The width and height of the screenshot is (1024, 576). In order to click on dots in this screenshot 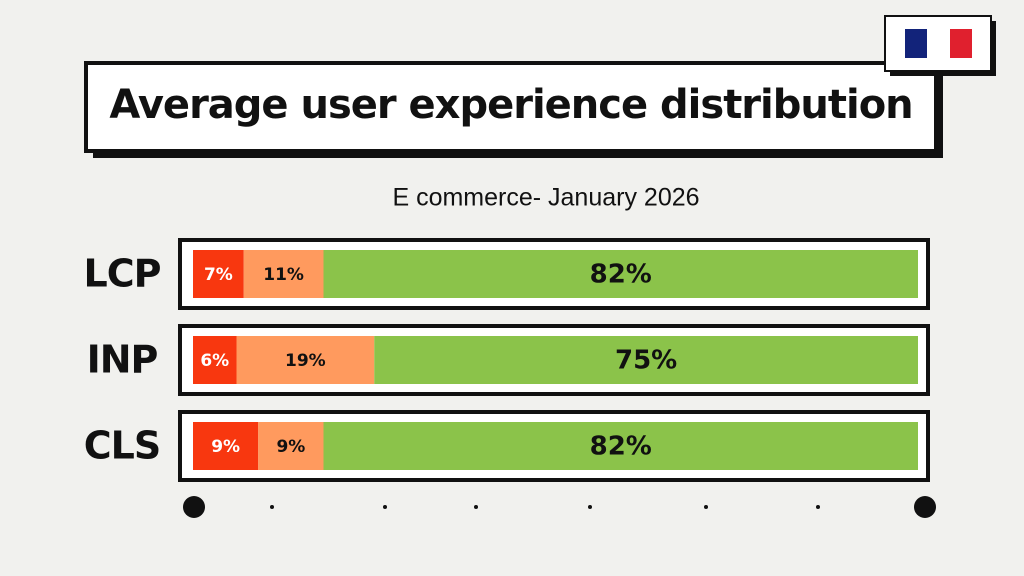, I will do `click(545, 507)`.